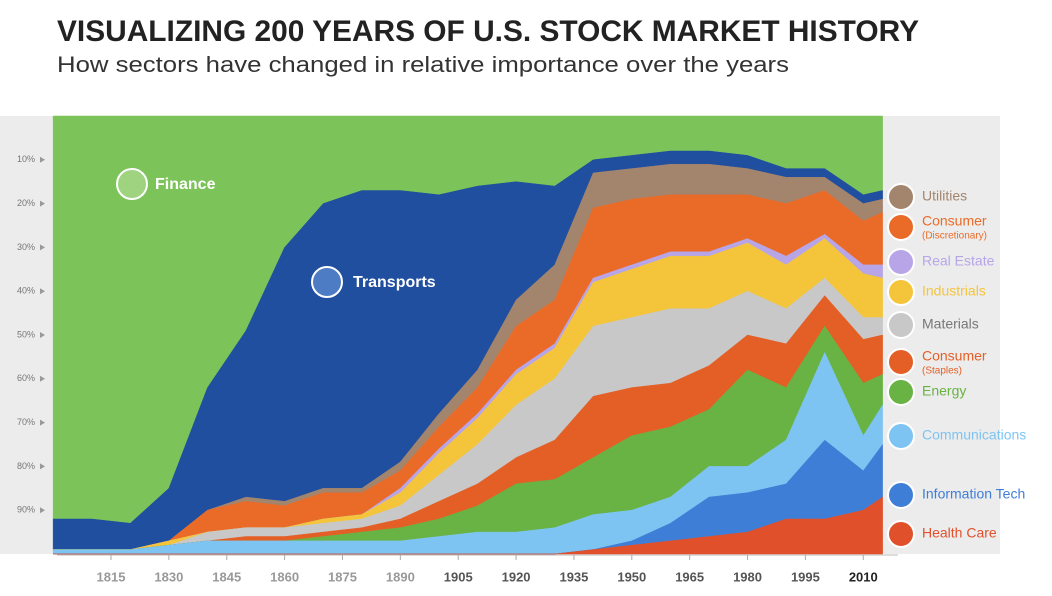  Describe the element at coordinates (516, 576) in the screenshot. I see `x-tick-label: 1920` at that location.